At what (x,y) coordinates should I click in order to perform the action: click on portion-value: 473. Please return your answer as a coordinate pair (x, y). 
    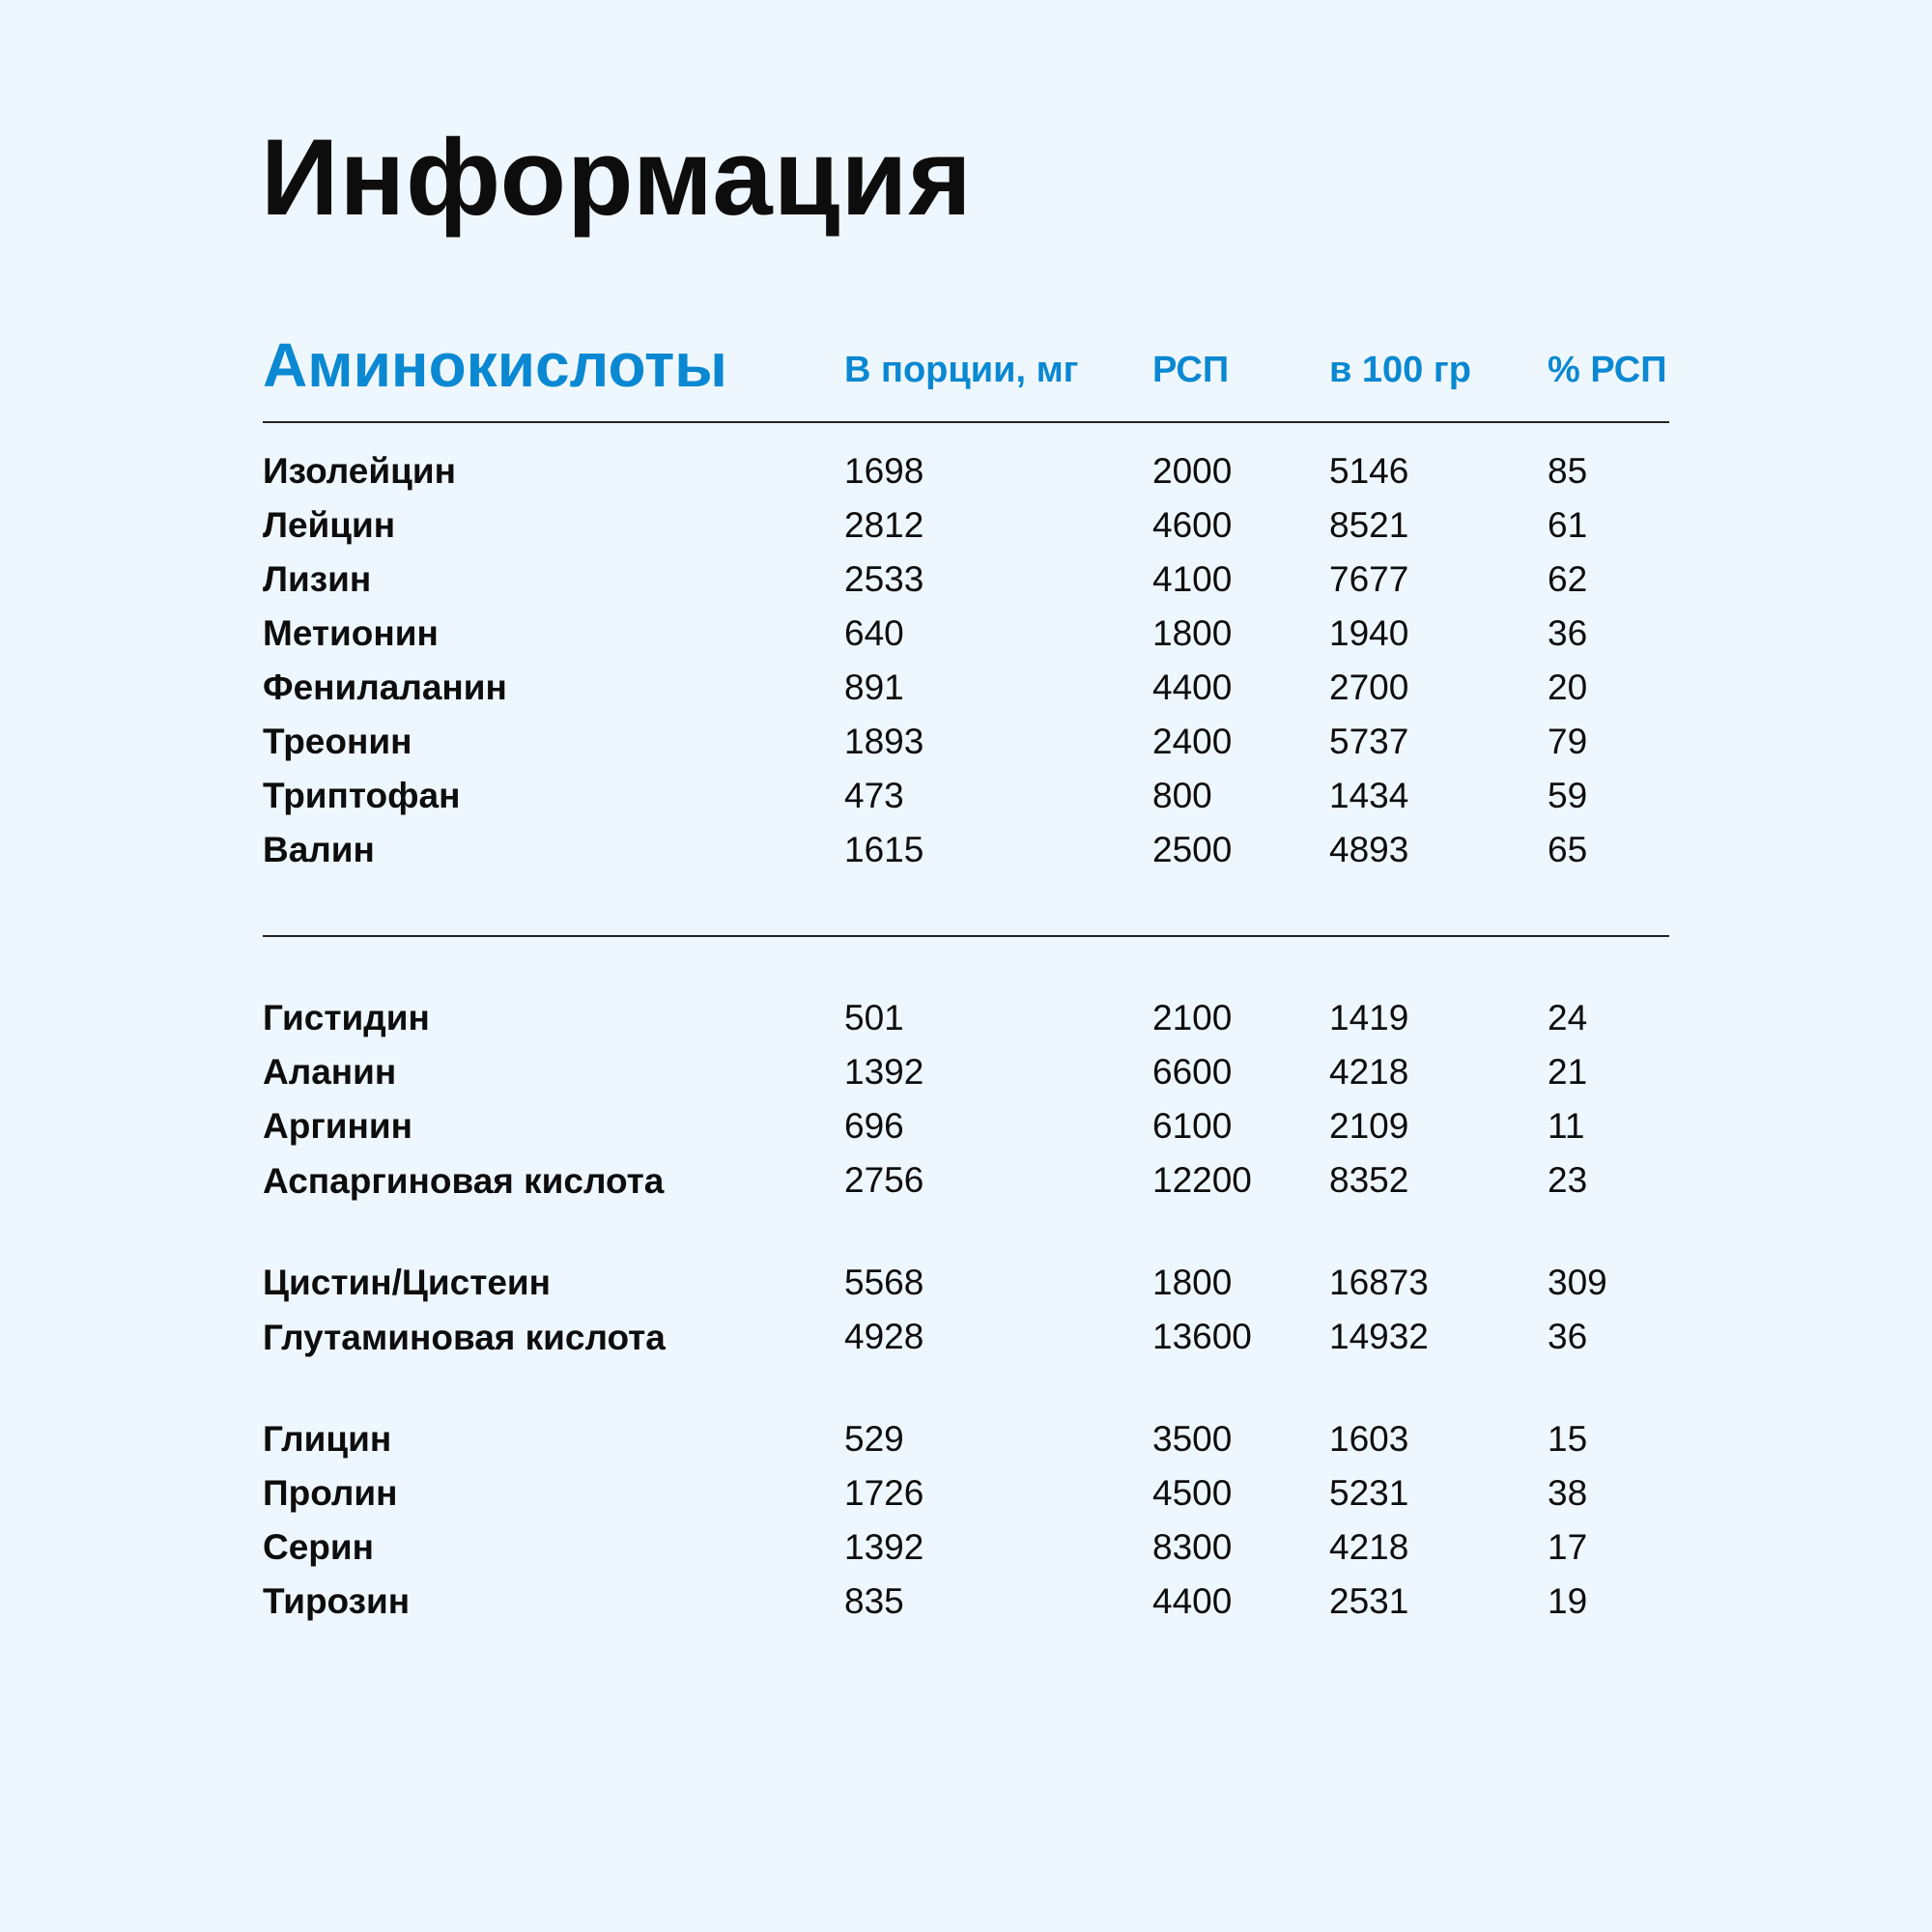
    Looking at the image, I should click on (874, 795).